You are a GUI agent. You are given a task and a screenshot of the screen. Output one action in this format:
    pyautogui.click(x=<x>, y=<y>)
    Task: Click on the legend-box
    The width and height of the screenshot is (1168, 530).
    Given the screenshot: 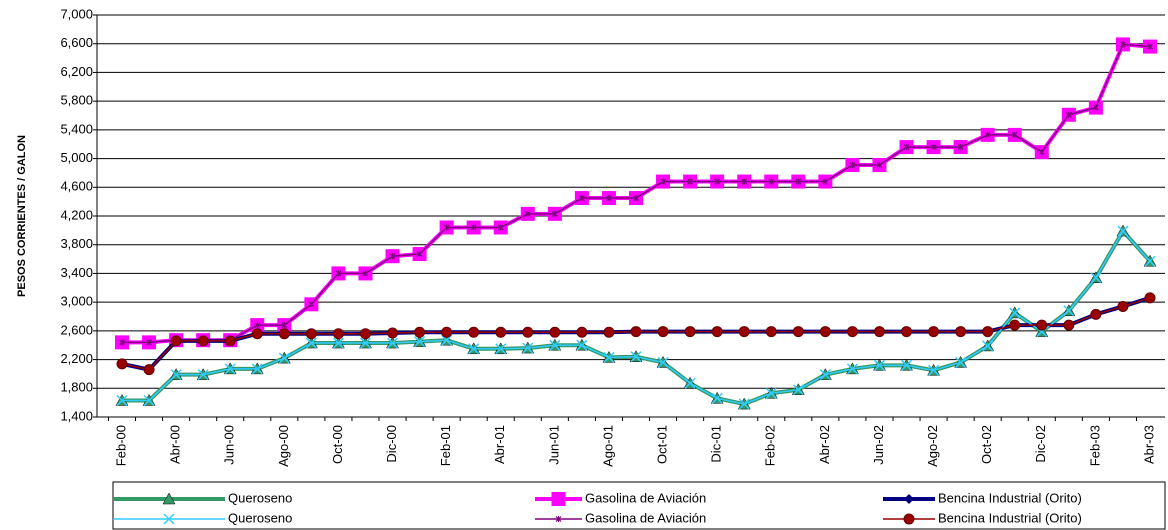 What is the action you would take?
    pyautogui.click(x=639, y=505)
    